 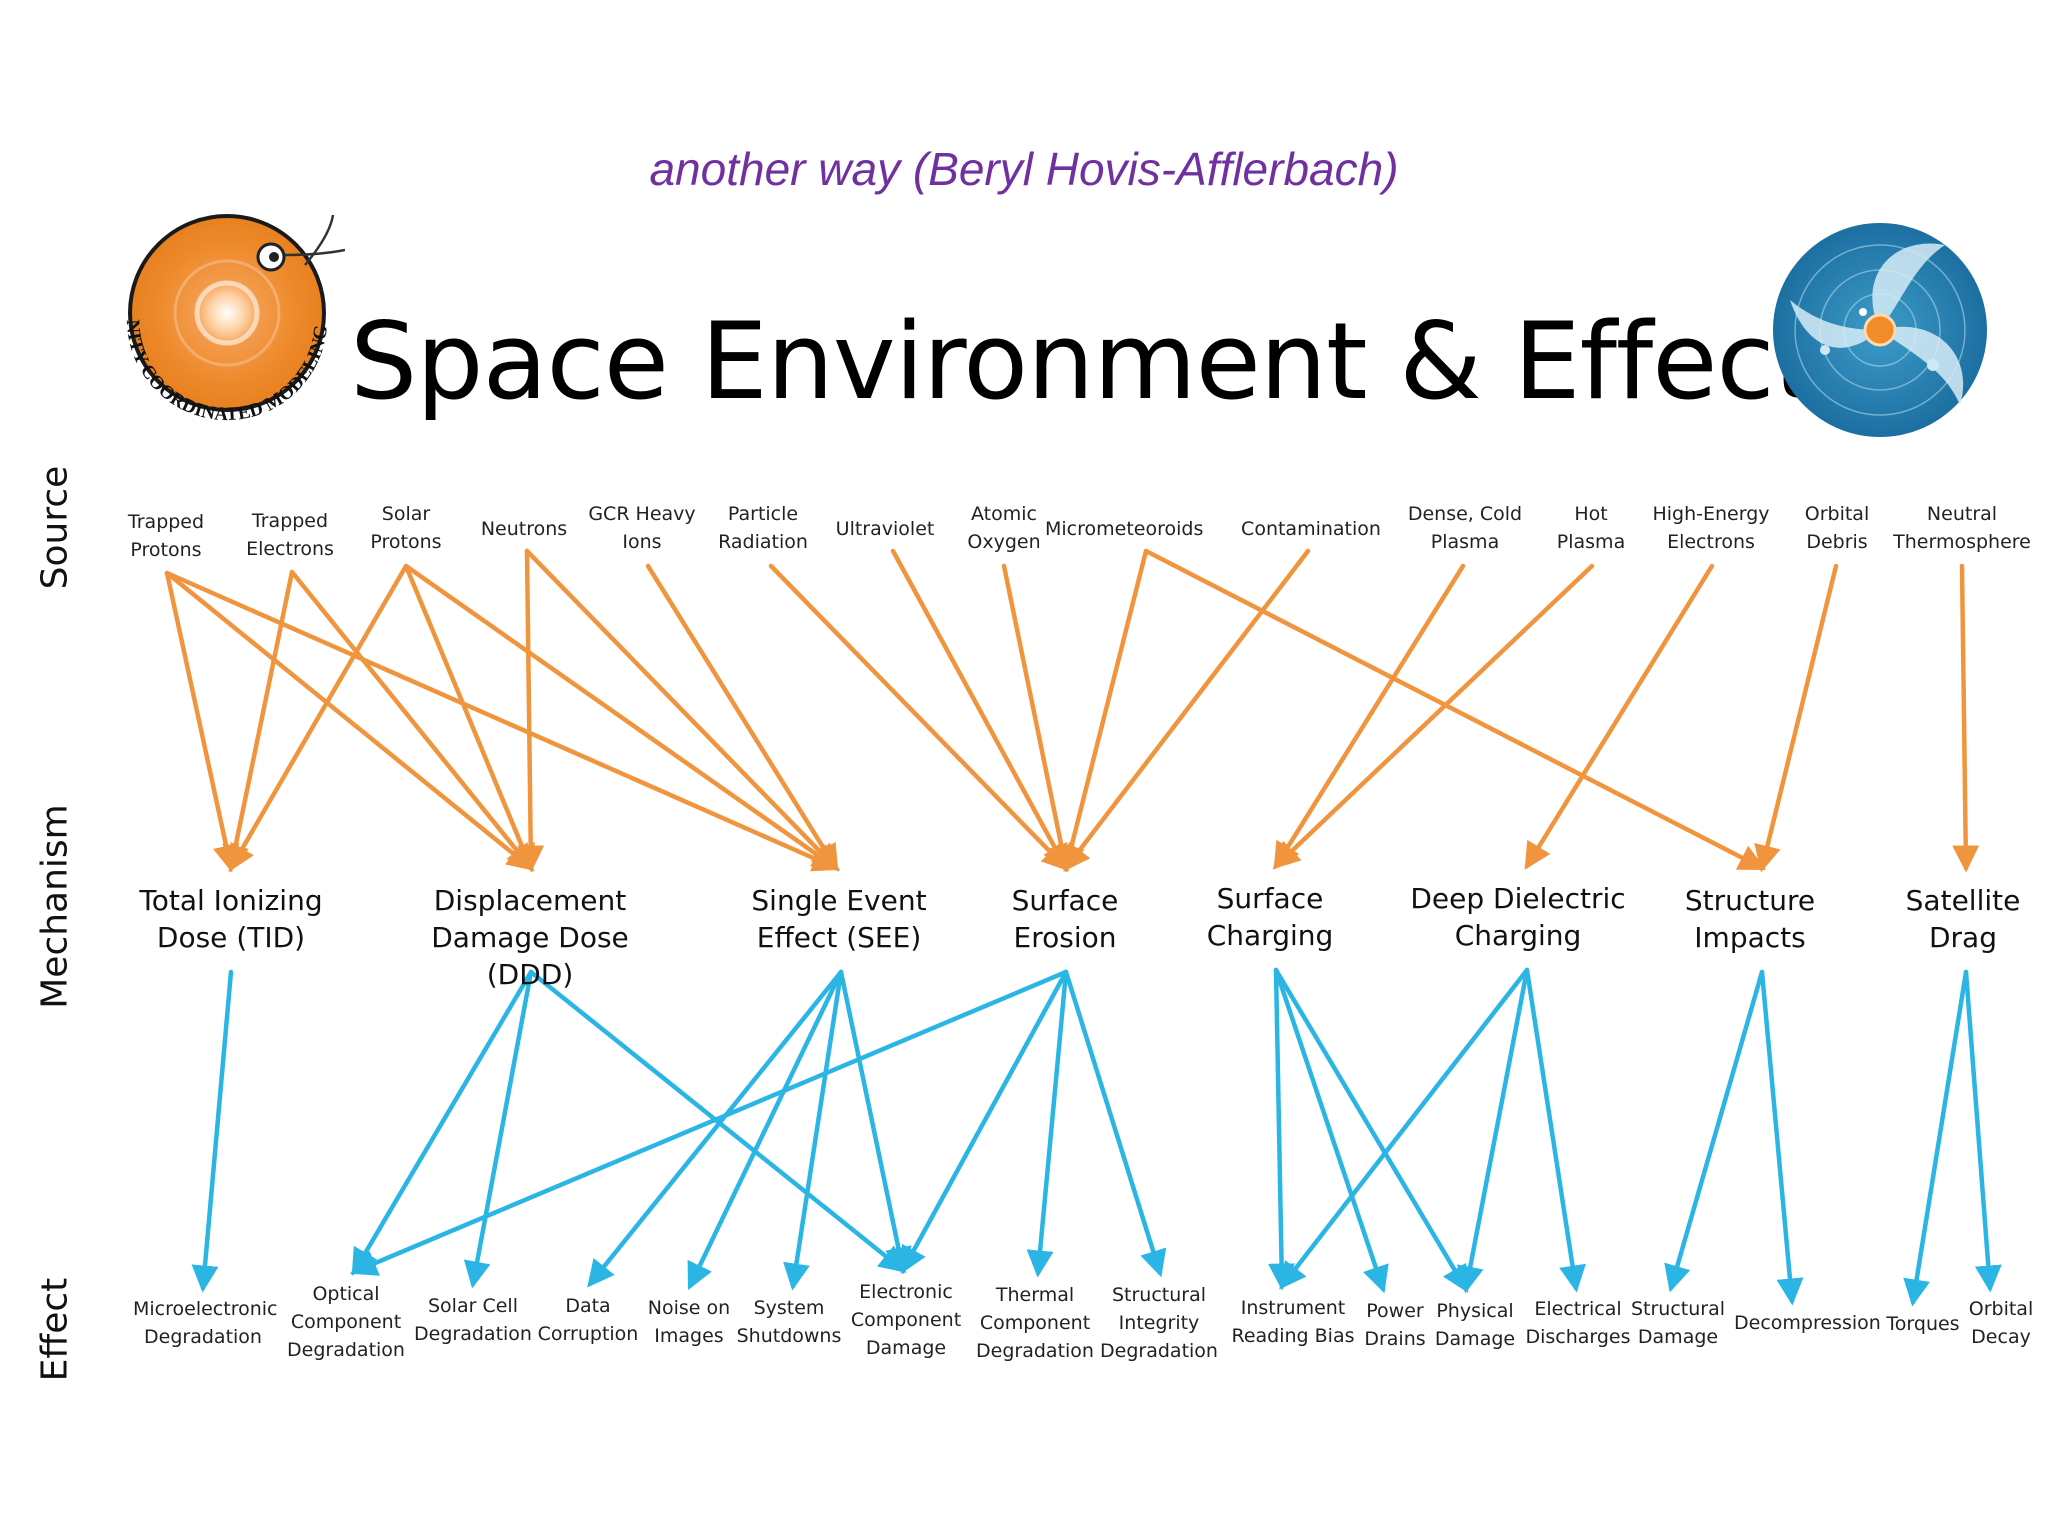 I want to click on source-solar-protons: Solar Protons, so click(x=406, y=528).